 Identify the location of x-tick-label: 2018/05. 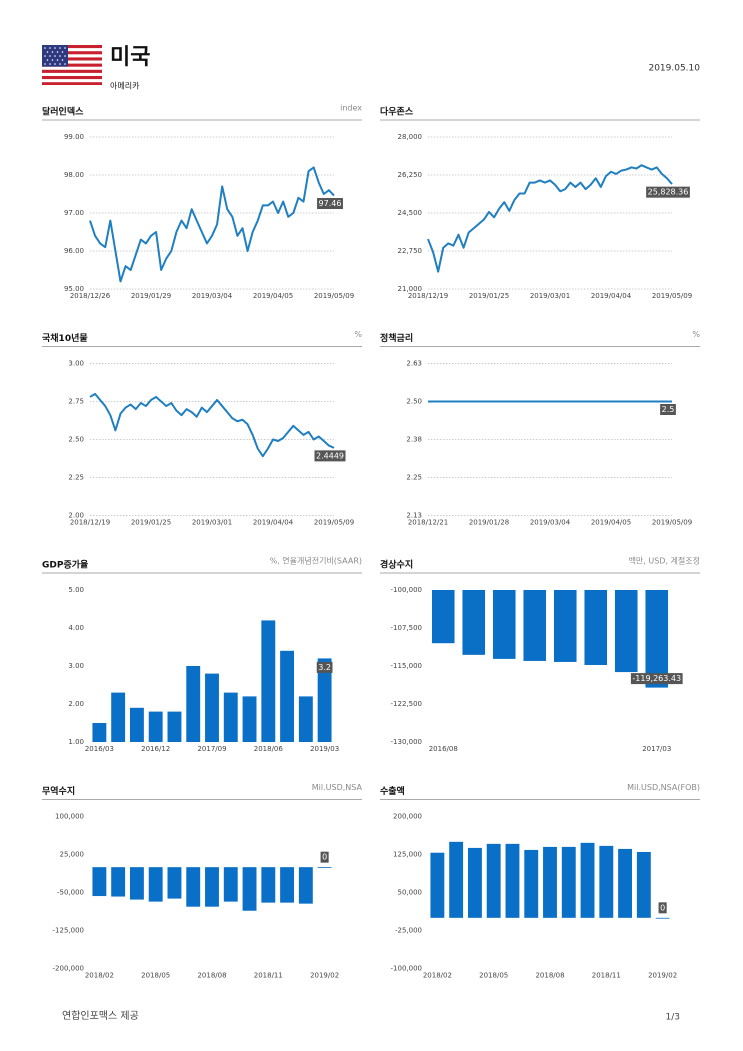
(493, 976).